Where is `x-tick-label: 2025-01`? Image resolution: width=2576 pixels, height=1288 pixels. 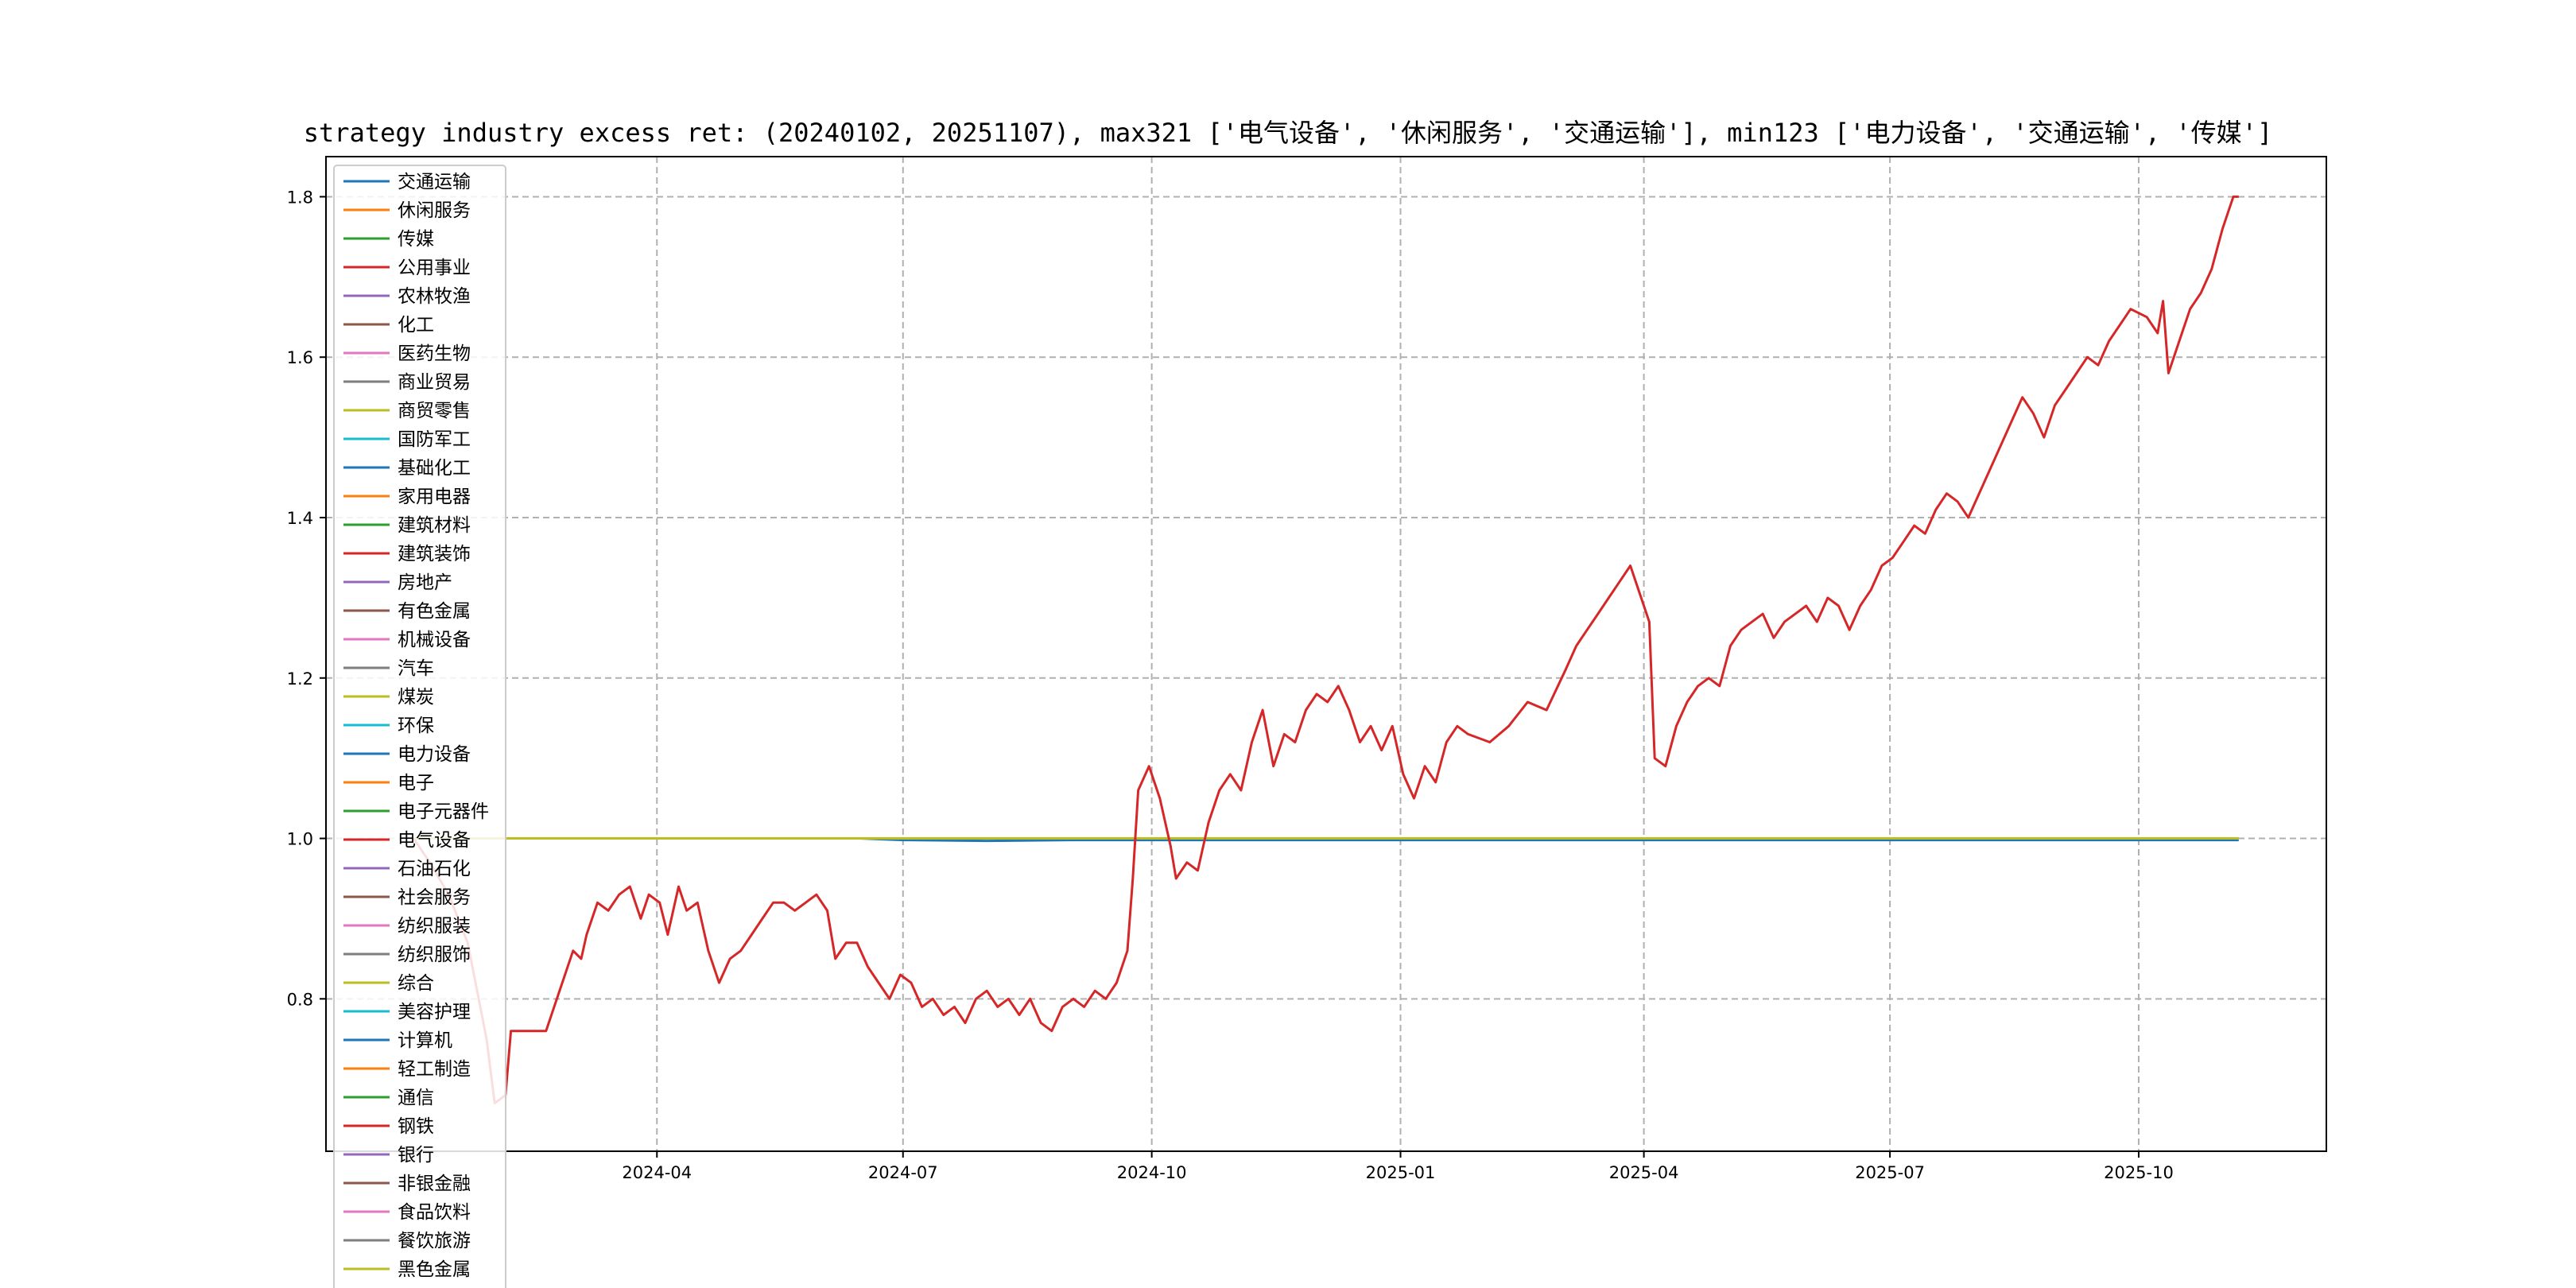 x-tick-label: 2025-01 is located at coordinates (1401, 1172).